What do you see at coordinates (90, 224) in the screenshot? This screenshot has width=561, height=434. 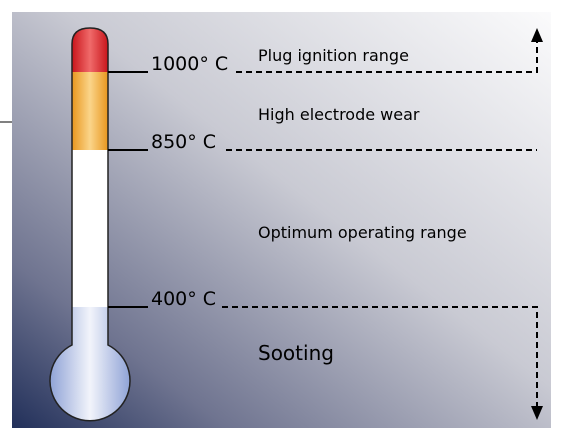 I see `thermometer` at bounding box center [90, 224].